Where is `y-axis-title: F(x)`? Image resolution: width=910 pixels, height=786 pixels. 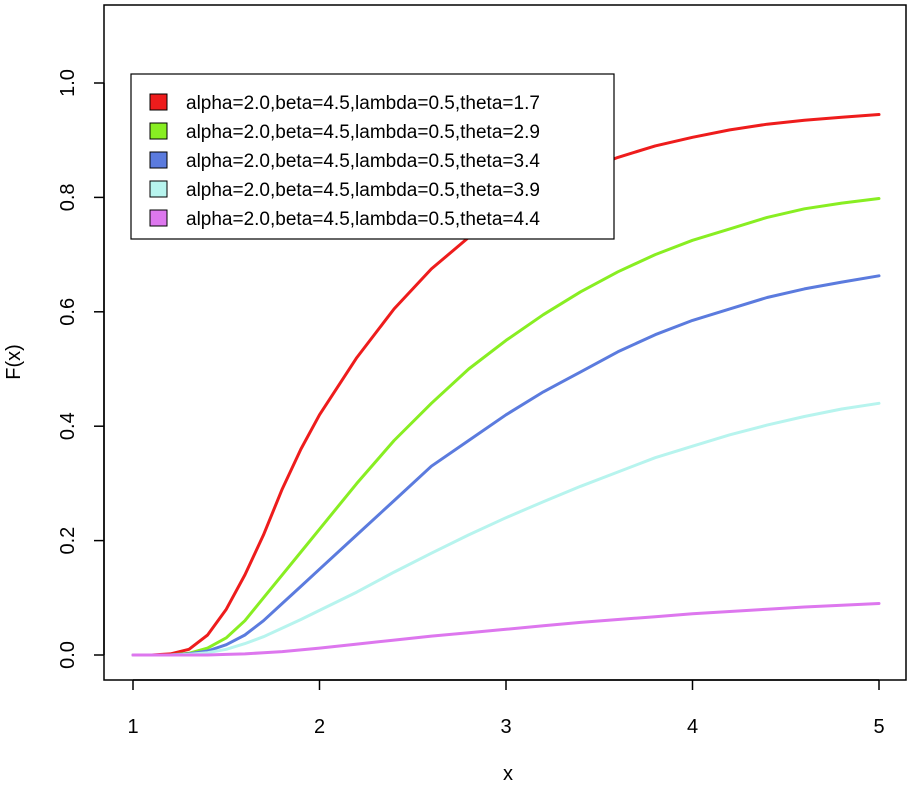
y-axis-title: F(x) is located at coordinates (14, 362).